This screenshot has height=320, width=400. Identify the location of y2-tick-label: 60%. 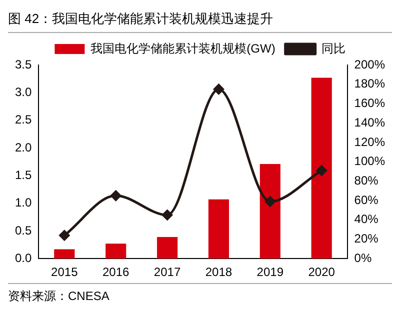
(366, 199).